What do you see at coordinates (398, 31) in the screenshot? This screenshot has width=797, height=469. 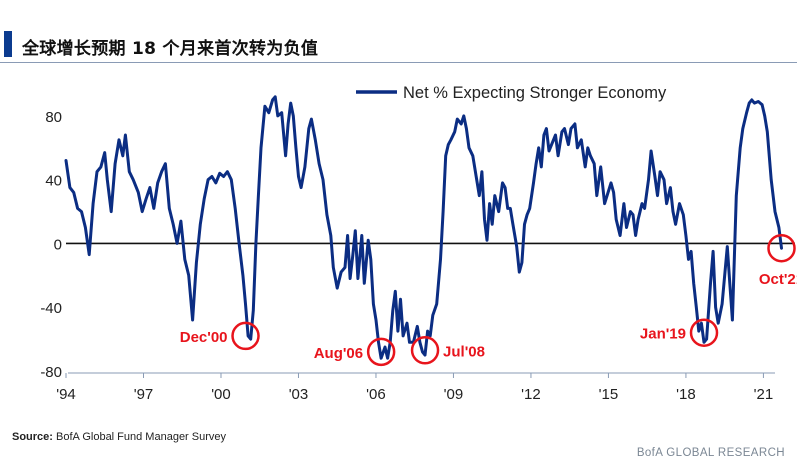 I see `title-bar: 全球增长预期 18 个月来首次转为负值` at bounding box center [398, 31].